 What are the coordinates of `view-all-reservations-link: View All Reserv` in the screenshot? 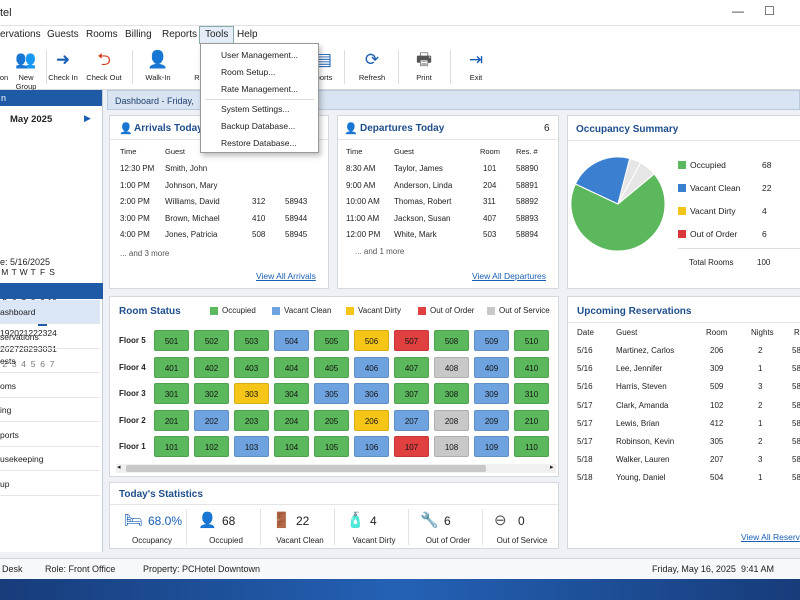 It's located at (770, 537).